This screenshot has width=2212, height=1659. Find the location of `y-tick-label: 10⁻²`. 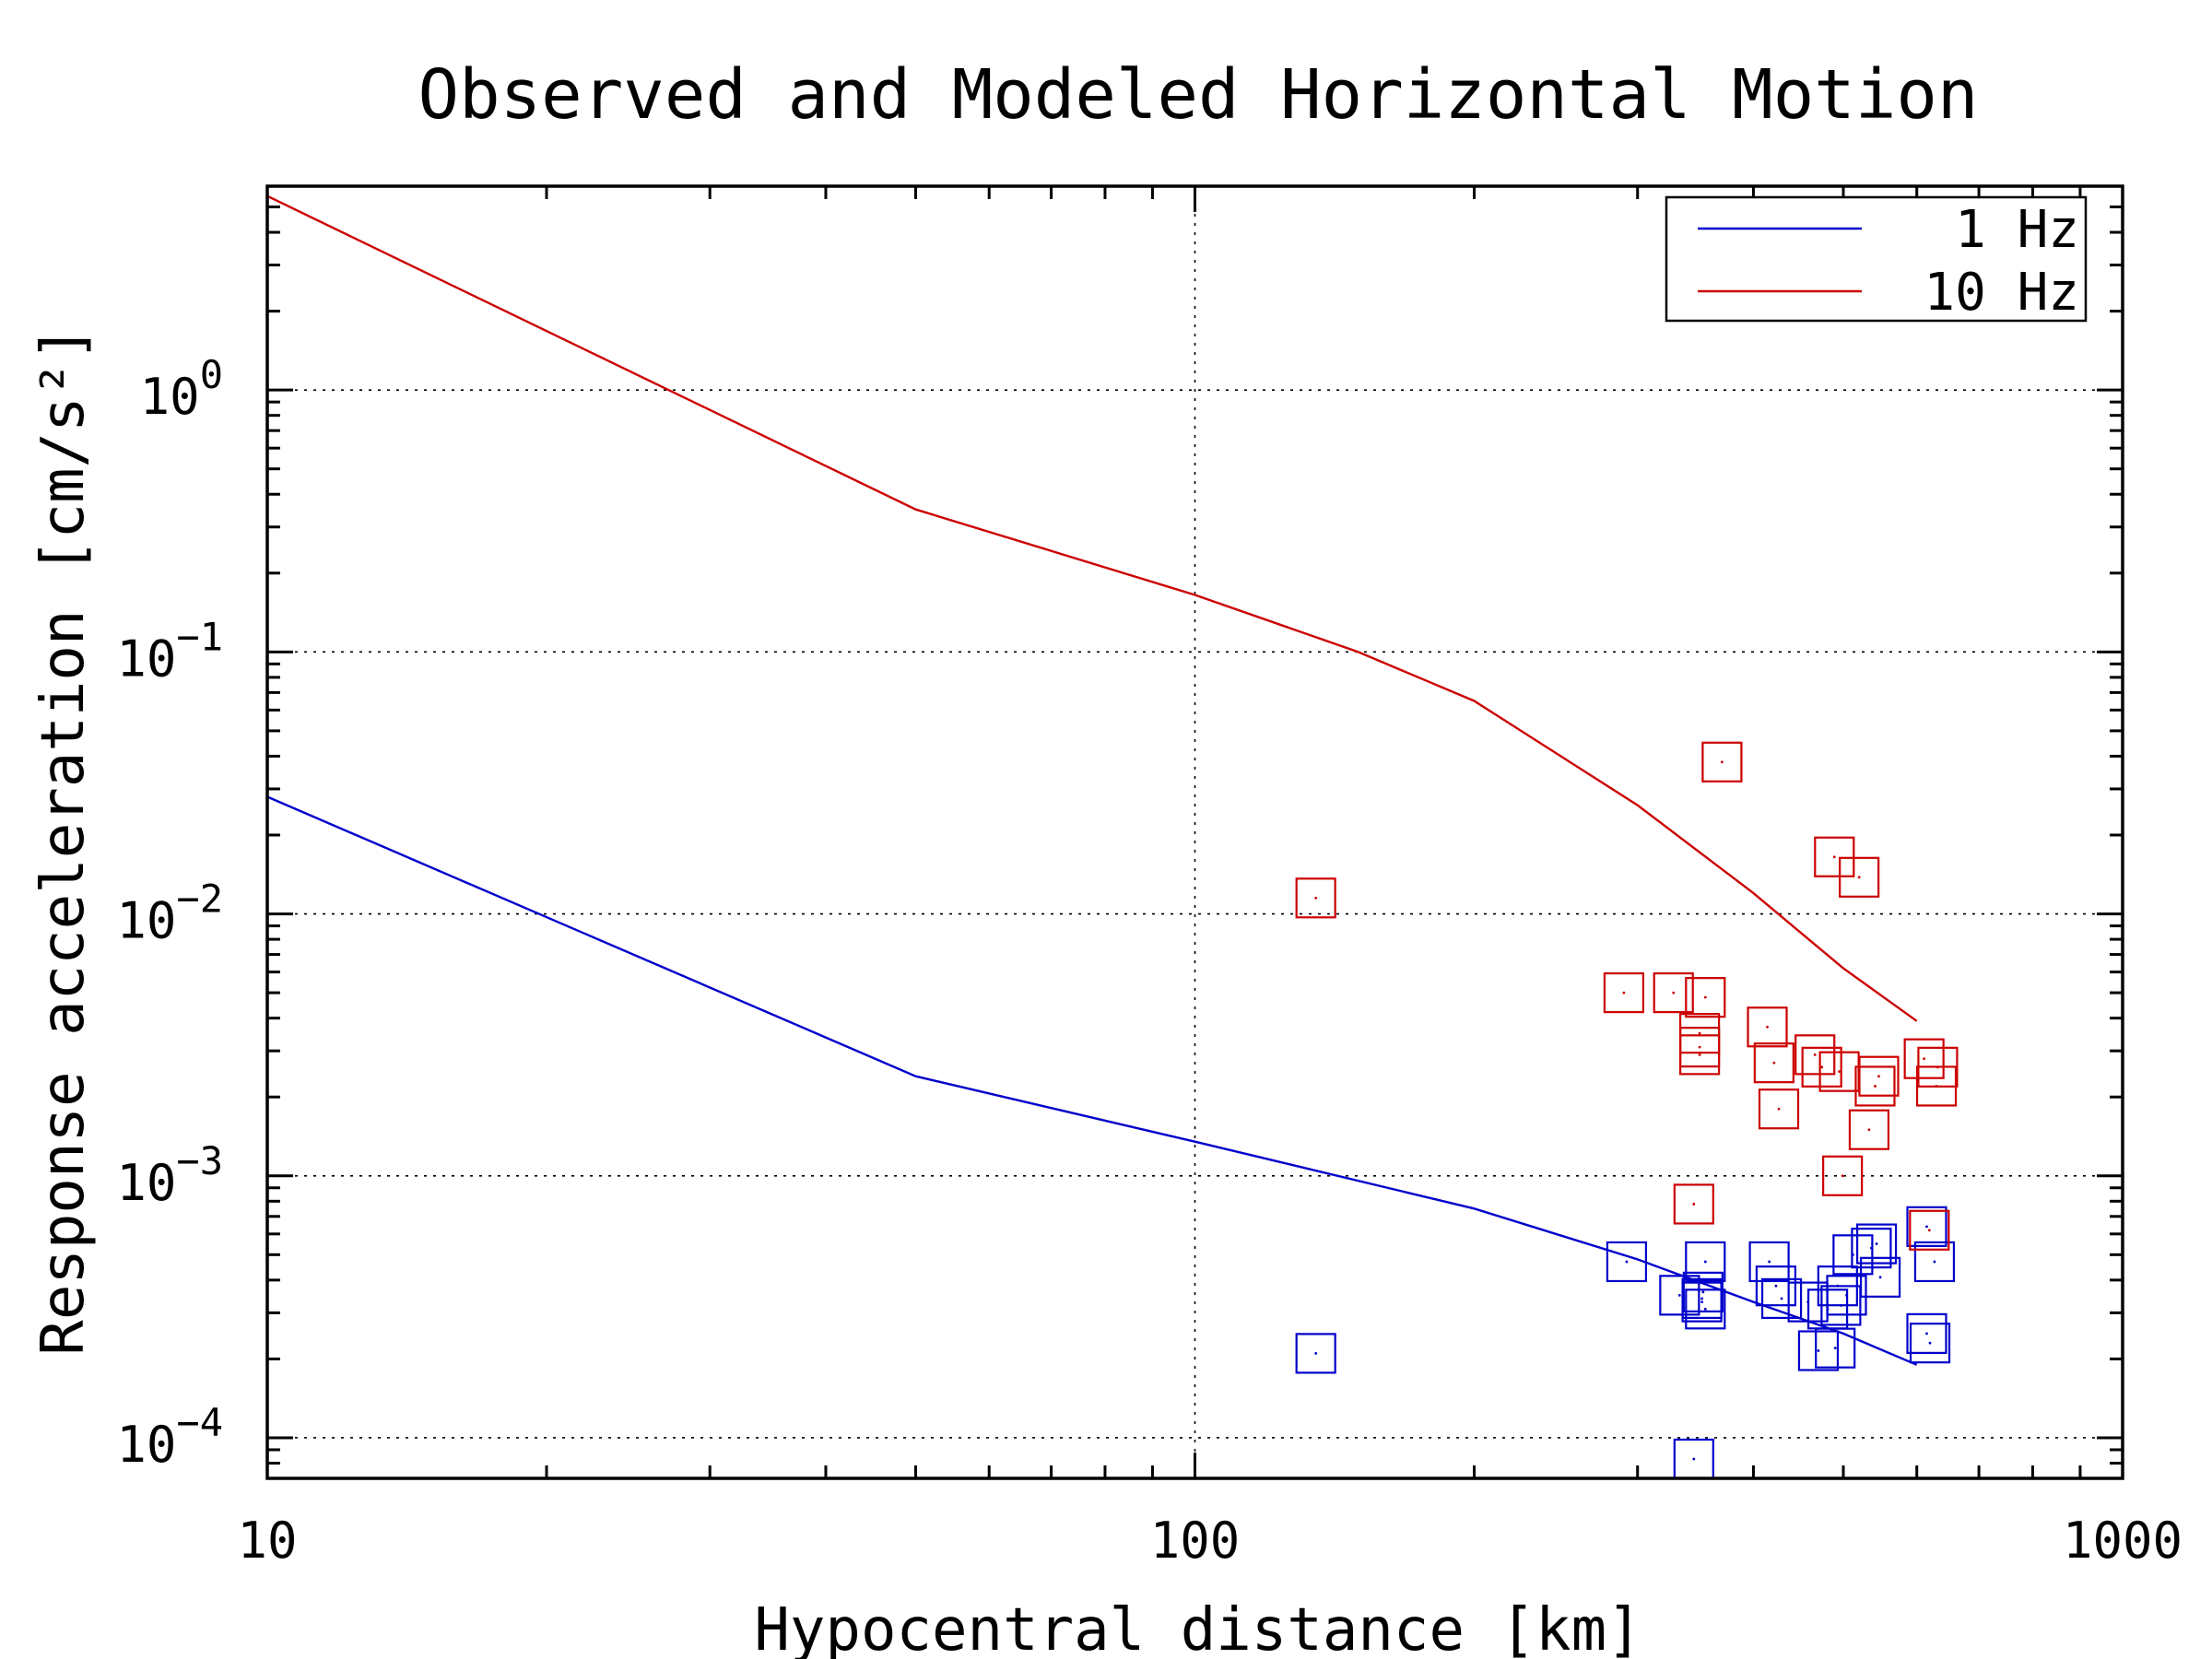

y-tick-label: 10⁻² is located at coordinates (169, 913).